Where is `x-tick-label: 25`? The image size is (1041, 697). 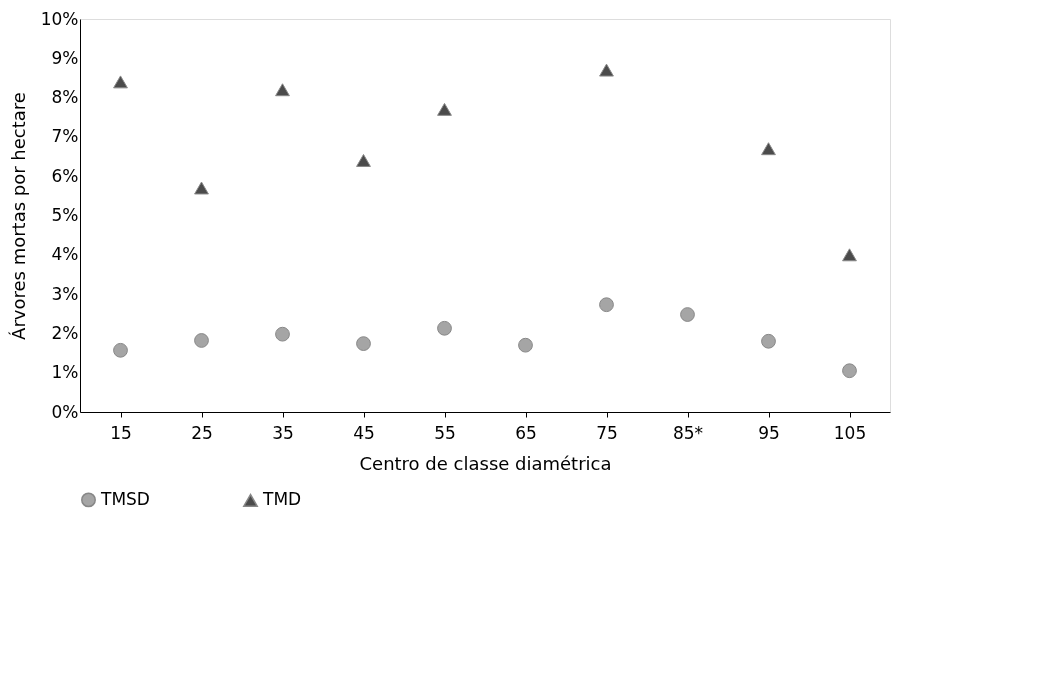 x-tick-label: 25 is located at coordinates (202, 432).